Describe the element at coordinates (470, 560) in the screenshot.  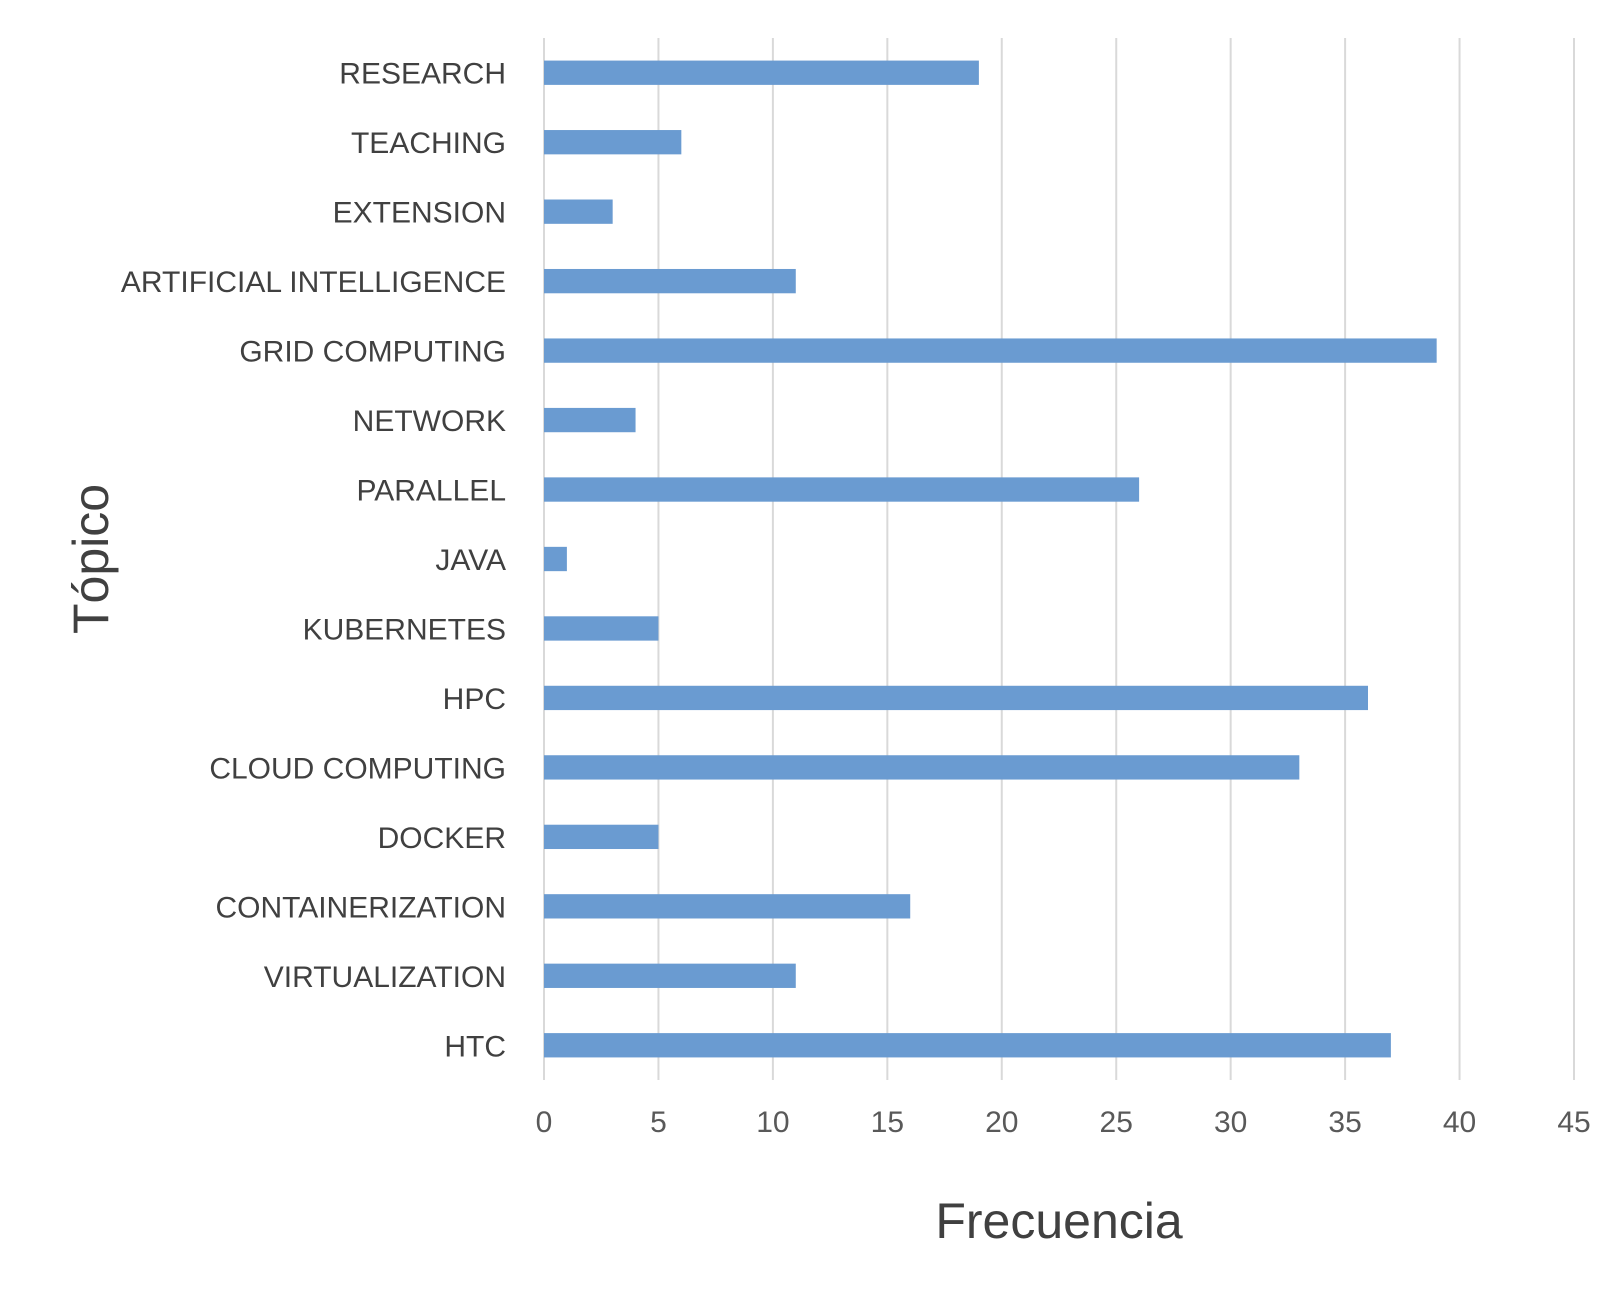
I see `category-label: JAVA` at that location.